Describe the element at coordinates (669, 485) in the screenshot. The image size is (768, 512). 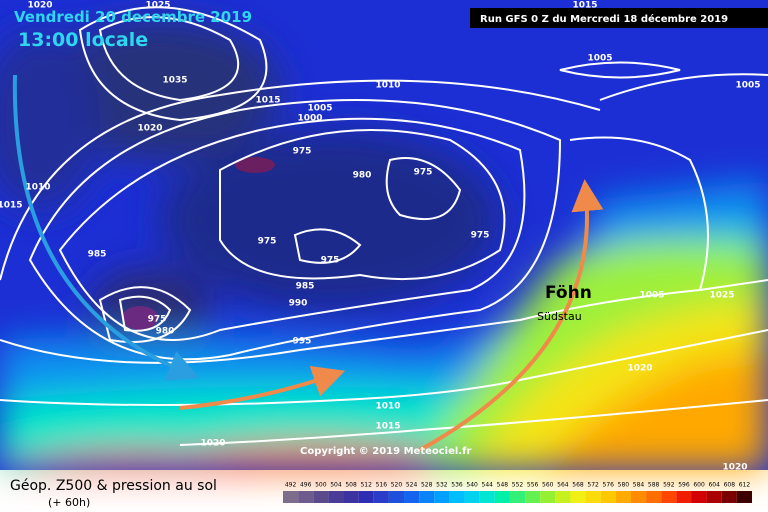
I see `scale-label: 592` at that location.